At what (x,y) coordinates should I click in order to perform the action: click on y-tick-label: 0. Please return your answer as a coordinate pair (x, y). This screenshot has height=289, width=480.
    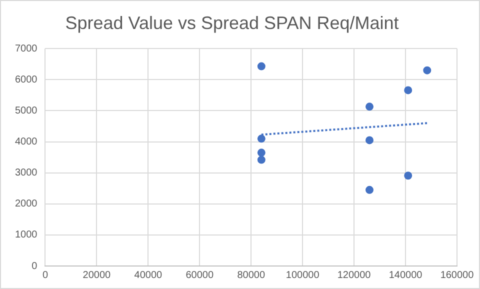
    Looking at the image, I should click on (35, 266).